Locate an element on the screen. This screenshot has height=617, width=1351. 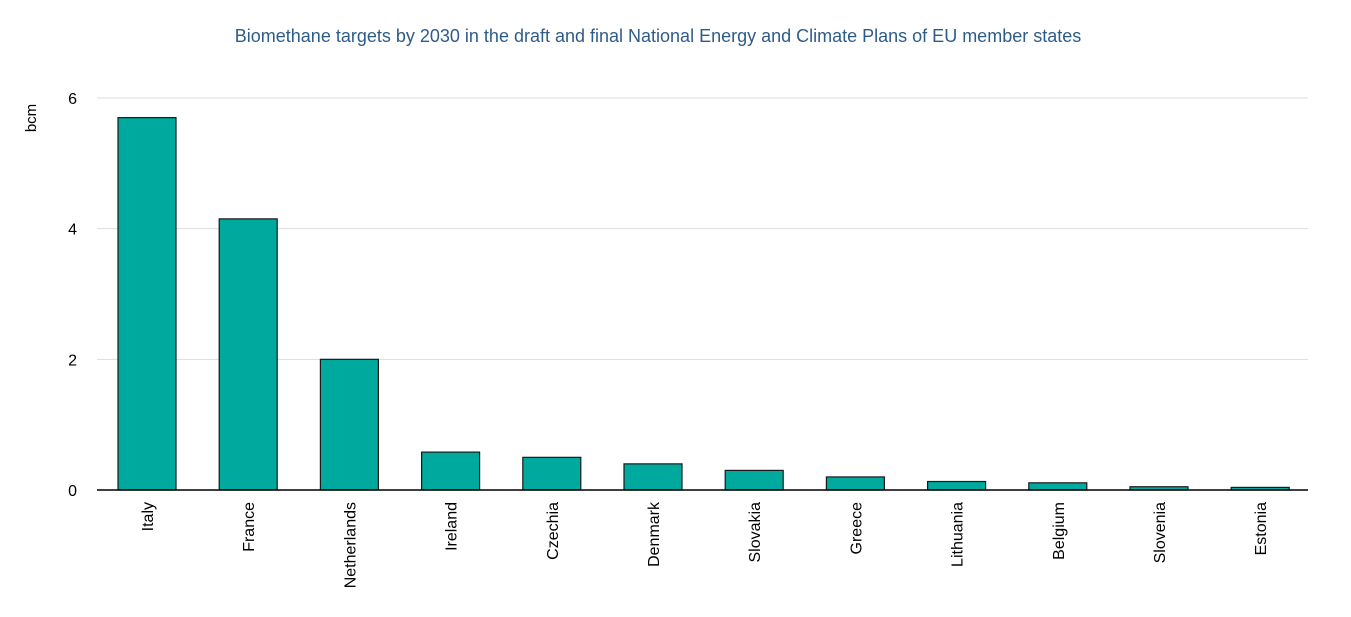
bar-italy is located at coordinates (147, 303).